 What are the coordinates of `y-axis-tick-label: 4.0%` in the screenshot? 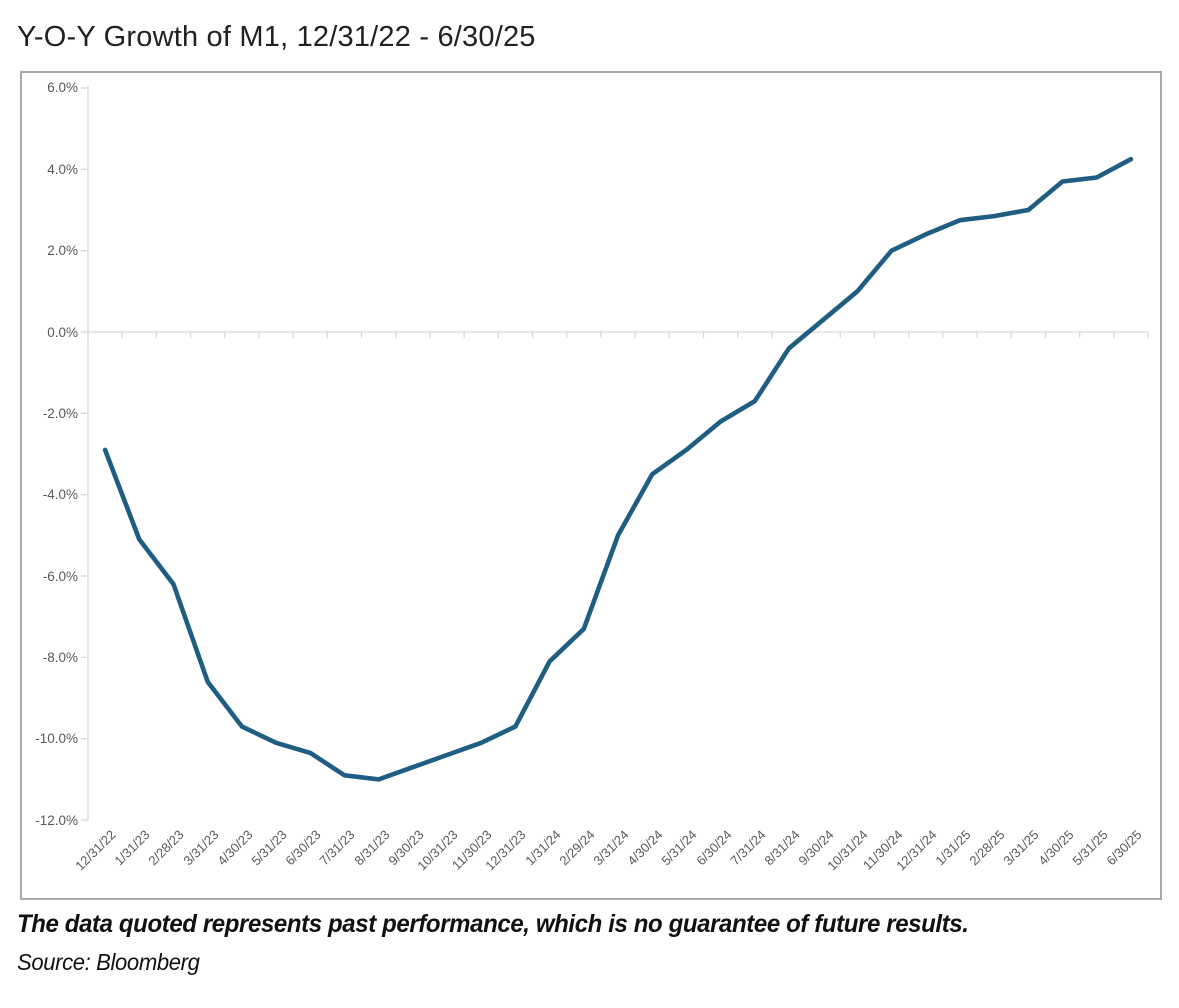 It's located at (62, 169).